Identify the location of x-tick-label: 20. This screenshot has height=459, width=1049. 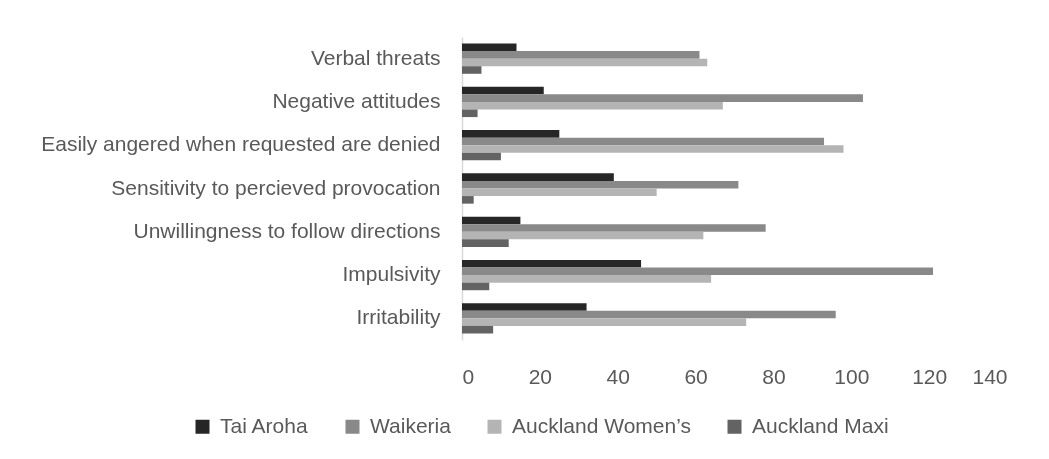
(540, 376).